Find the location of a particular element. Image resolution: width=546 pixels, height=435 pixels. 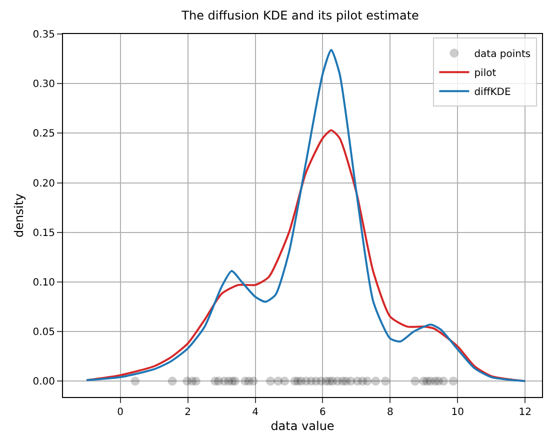

y-tick-label: 0.35 is located at coordinates (43, 35).